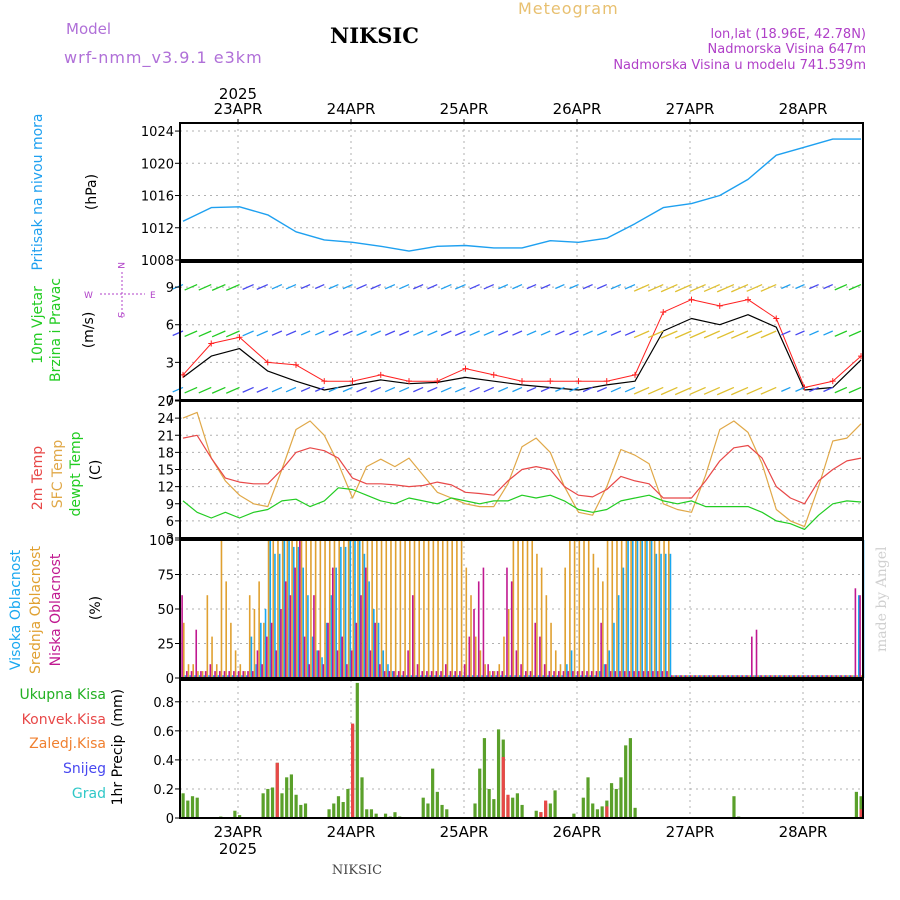 This screenshot has width=900, height=900. I want to click on y-tick-label: 0.8, so click(163, 703).